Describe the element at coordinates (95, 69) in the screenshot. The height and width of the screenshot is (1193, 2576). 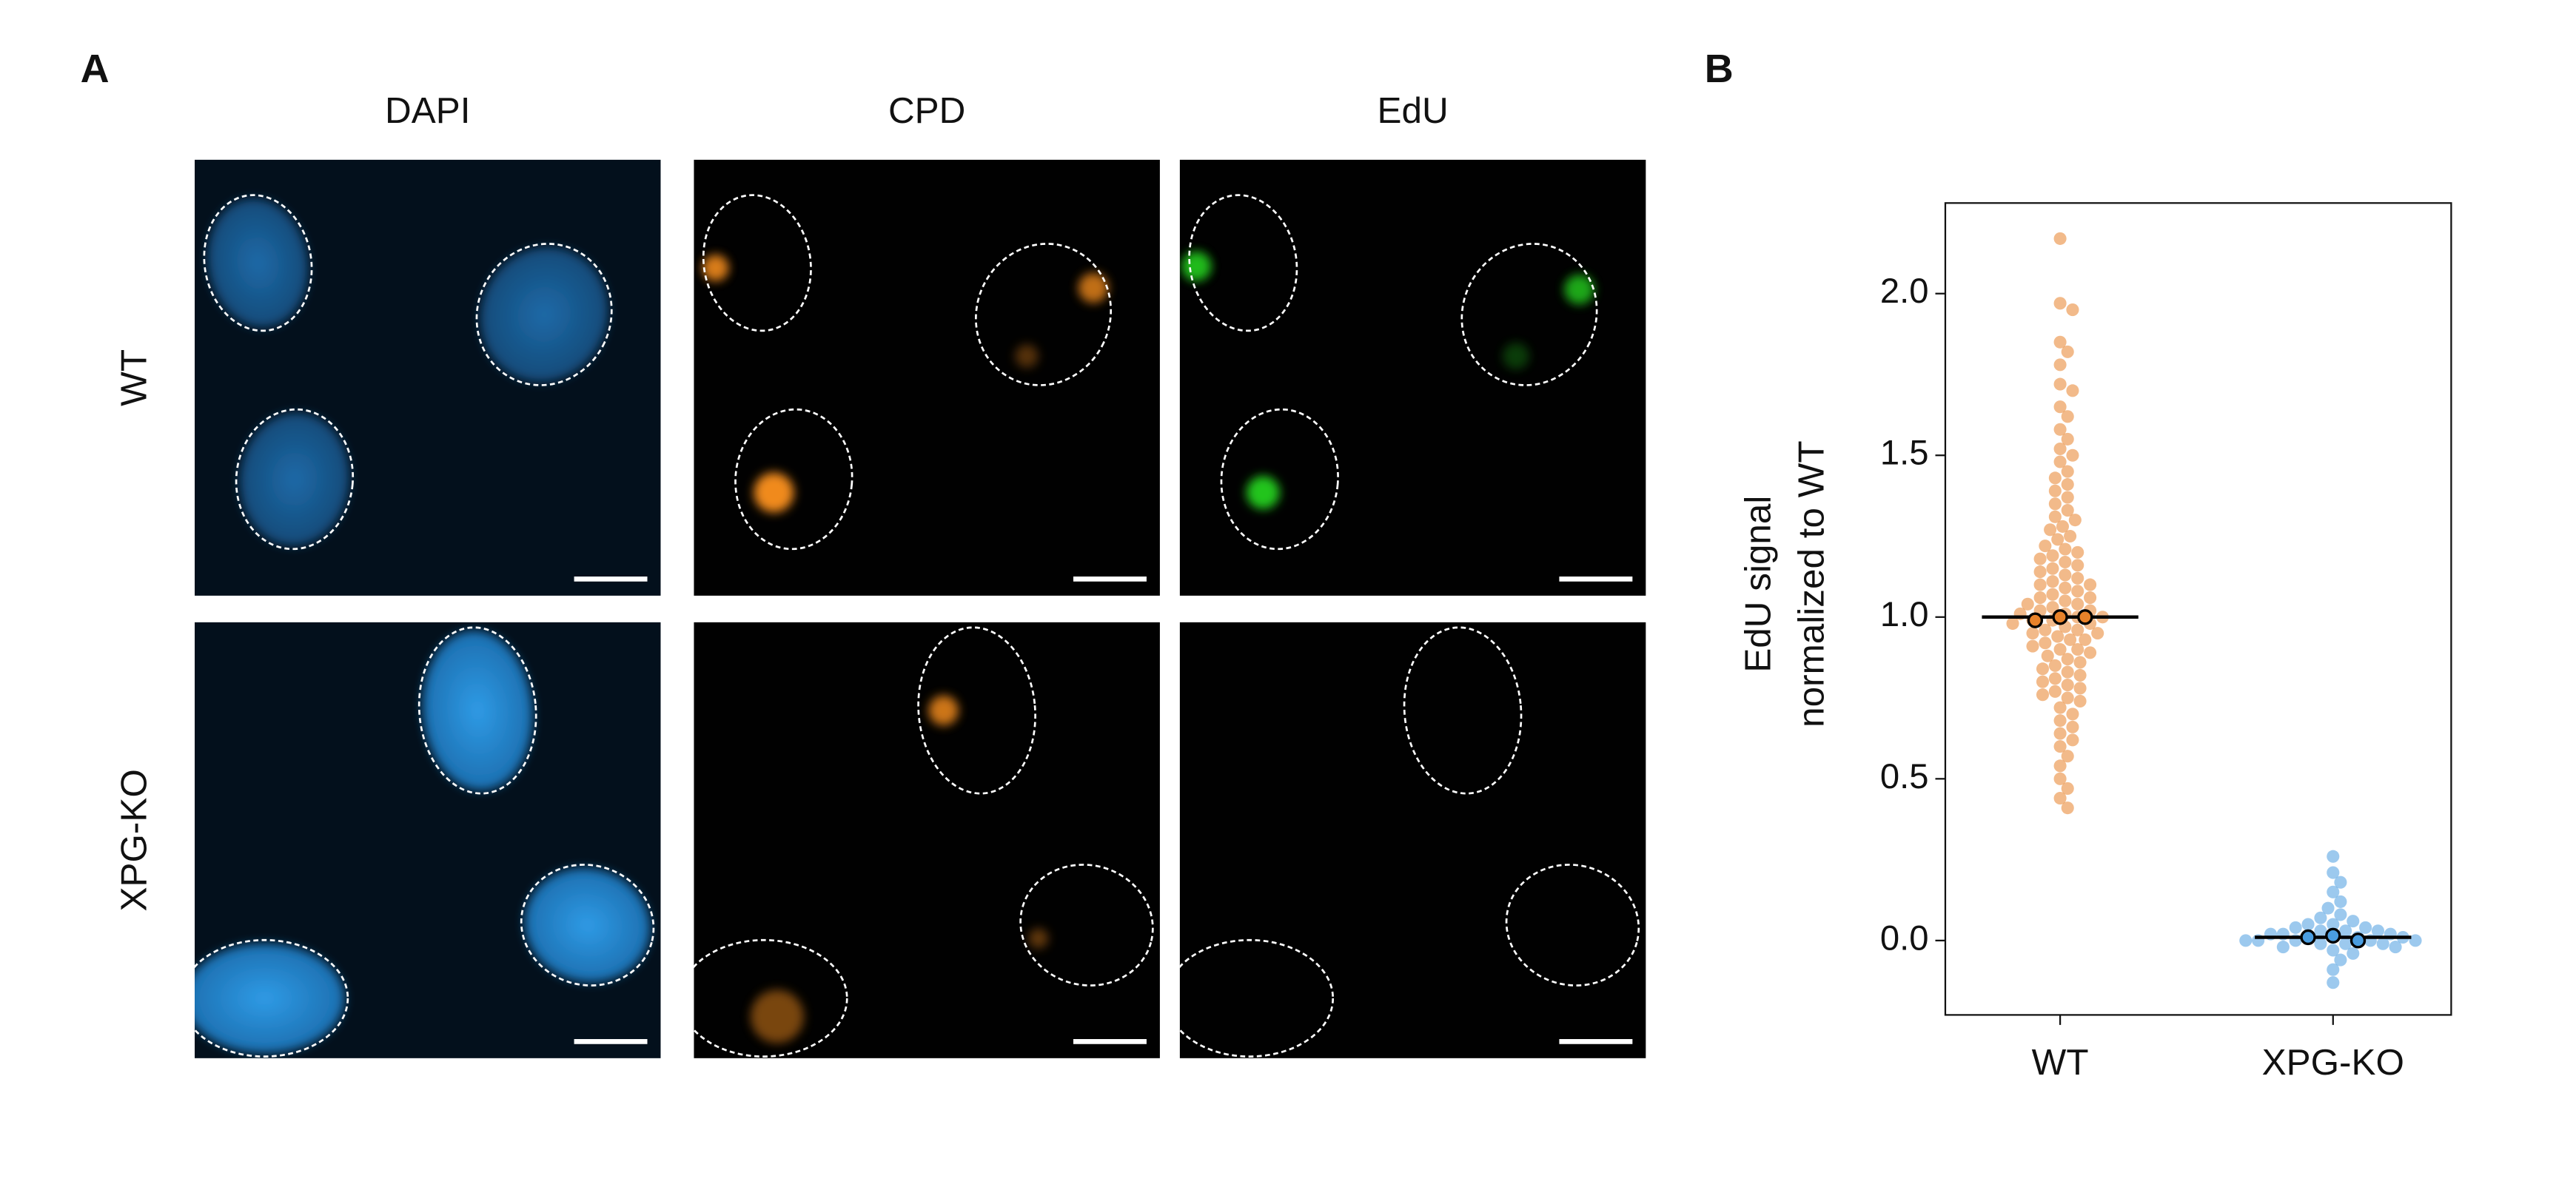
I see `panel-label: A` at that location.